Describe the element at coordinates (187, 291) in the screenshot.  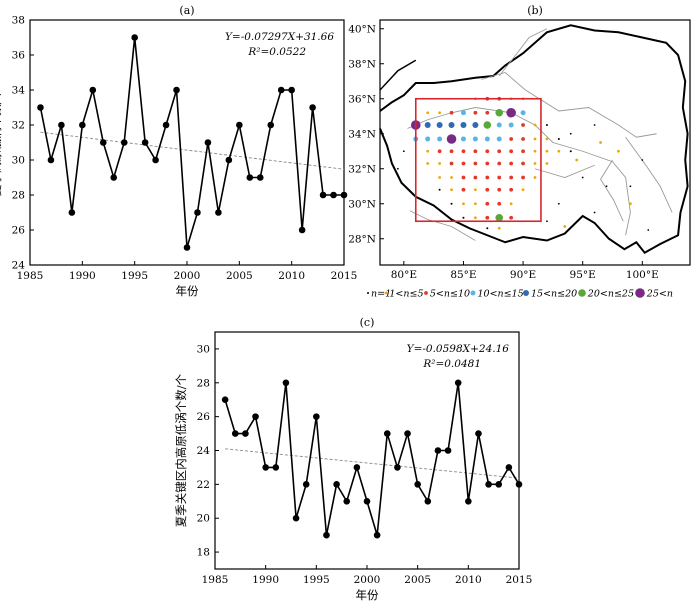
I see `x-axis-label: 年份` at that location.